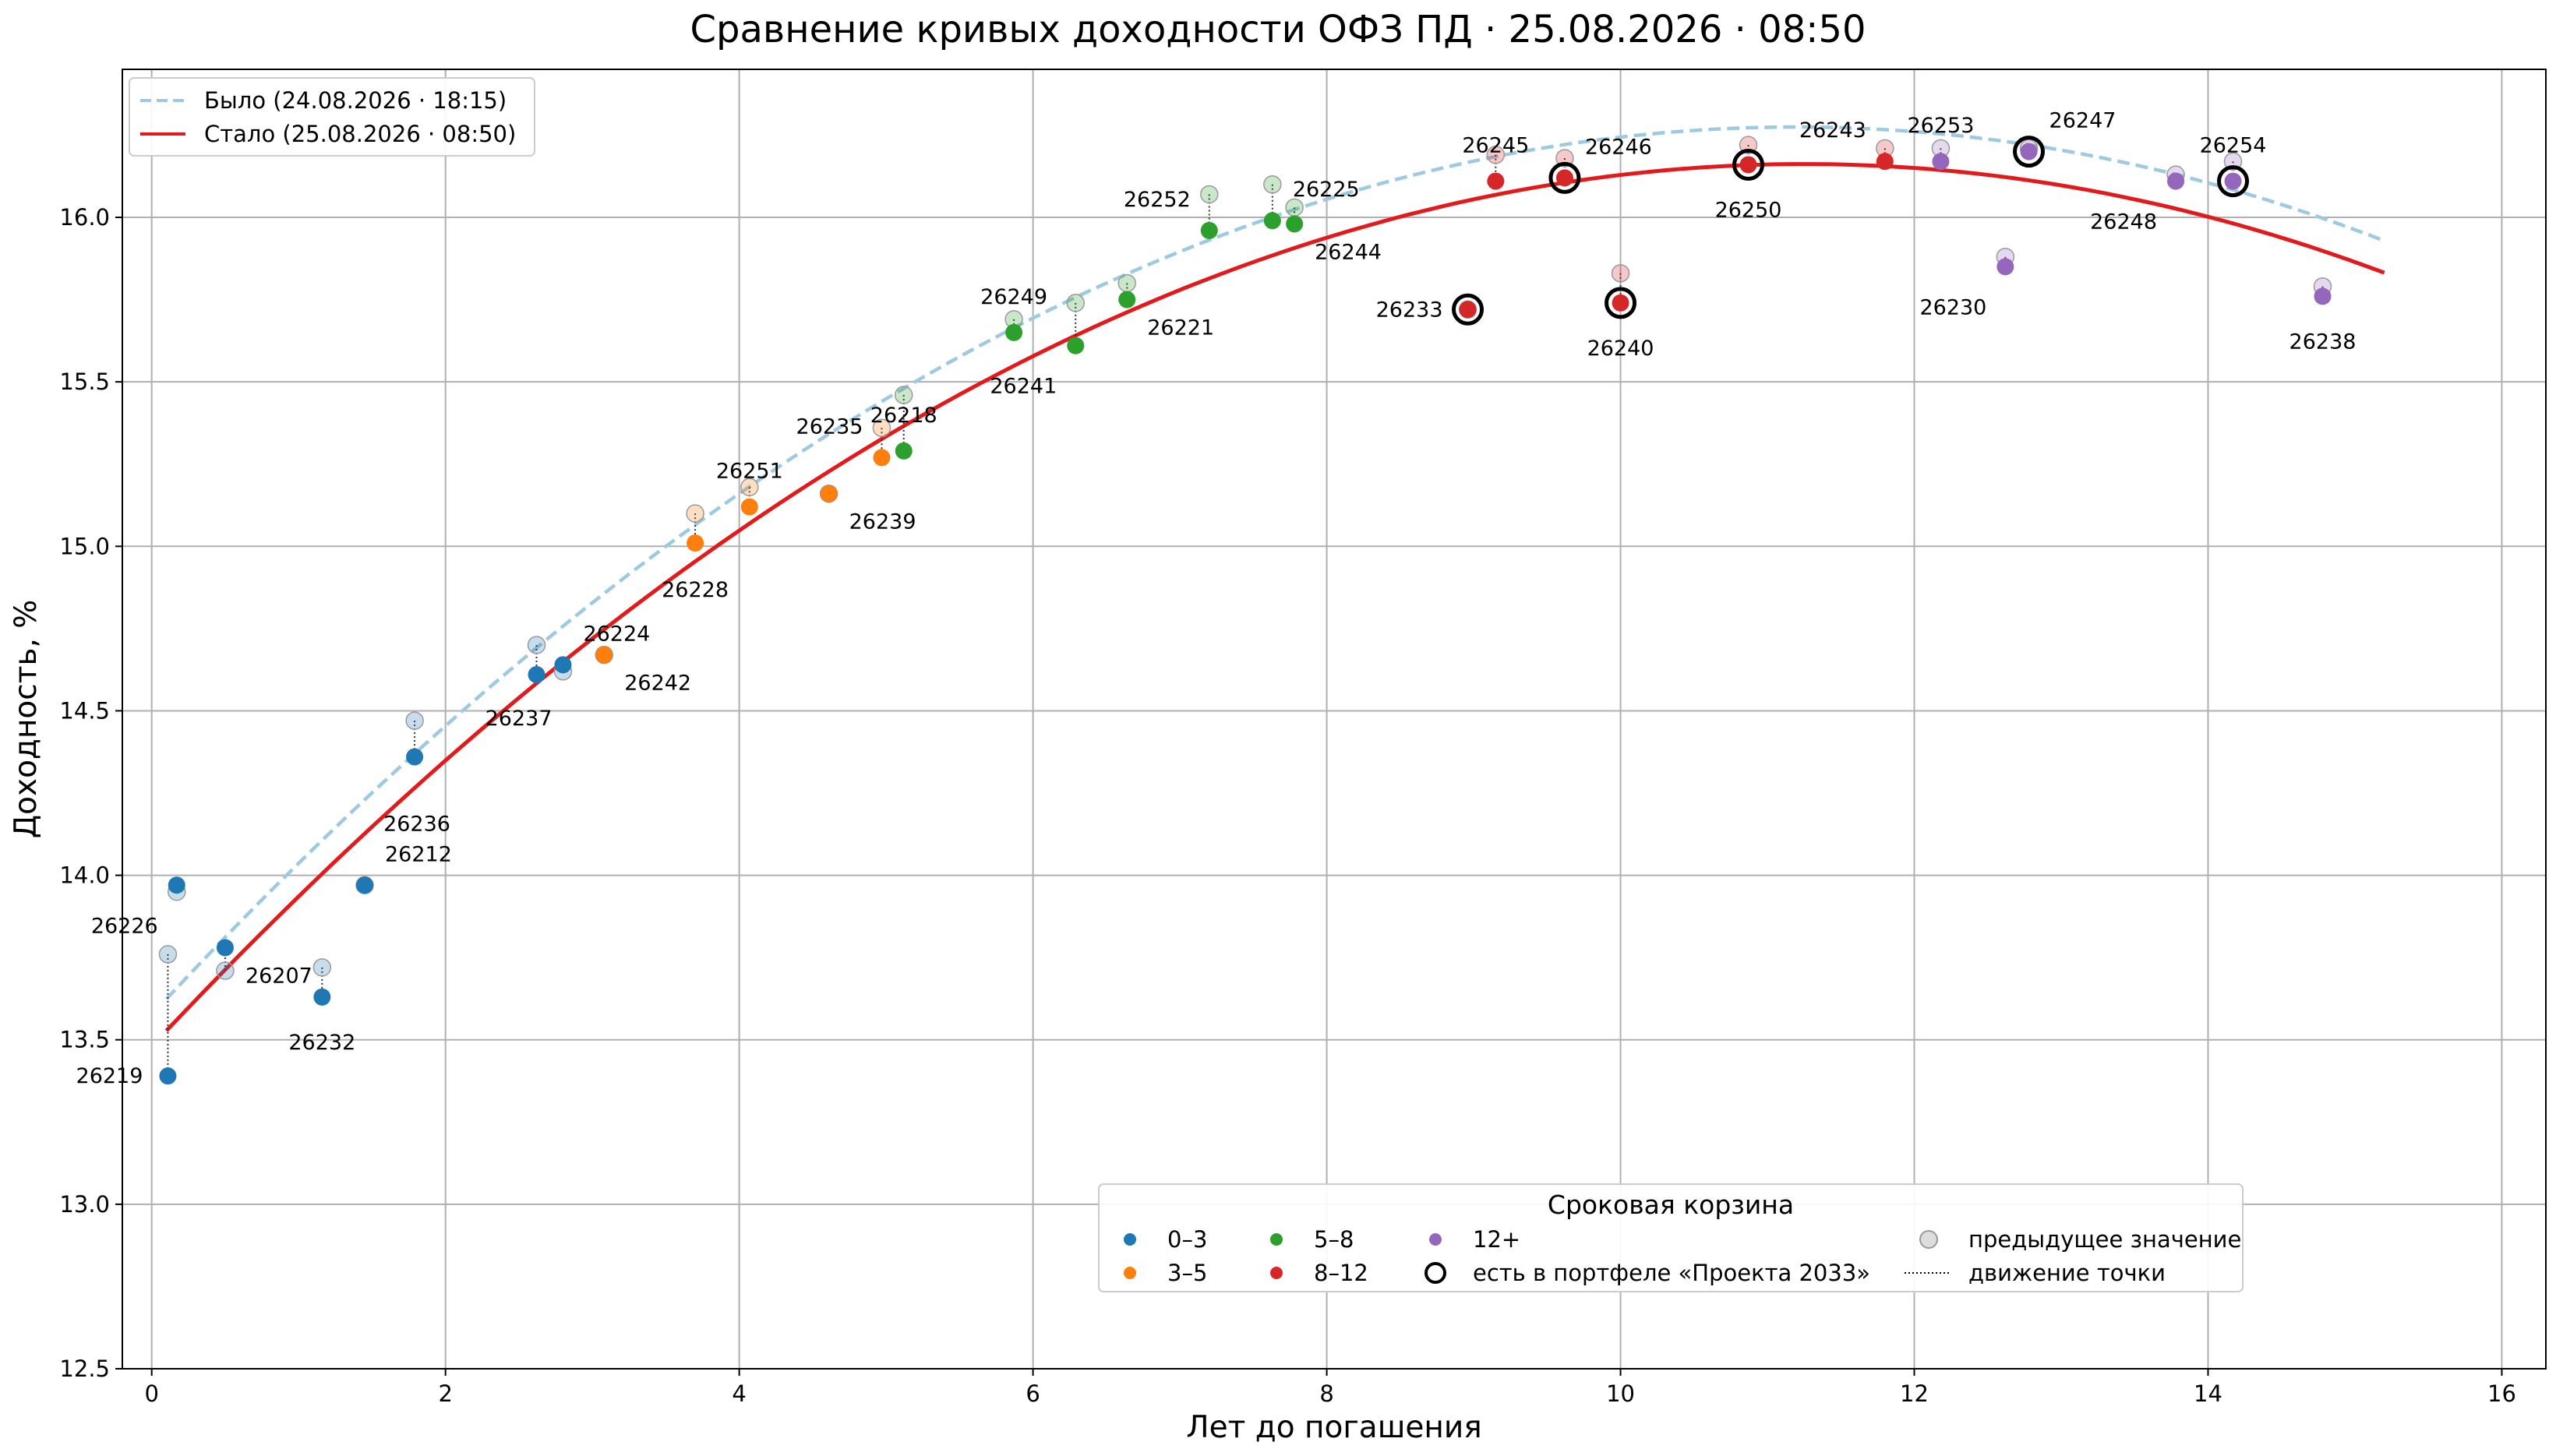 This screenshot has width=2556, height=1456. I want to click on legend-label-5-8: 5–8, so click(1334, 1239).